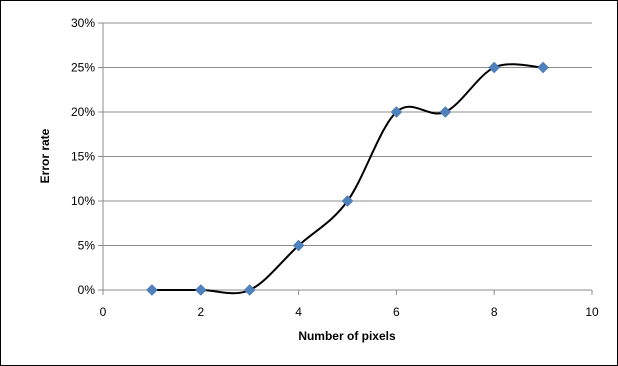  I want to click on y-tick-label: 0%, so click(87, 290).